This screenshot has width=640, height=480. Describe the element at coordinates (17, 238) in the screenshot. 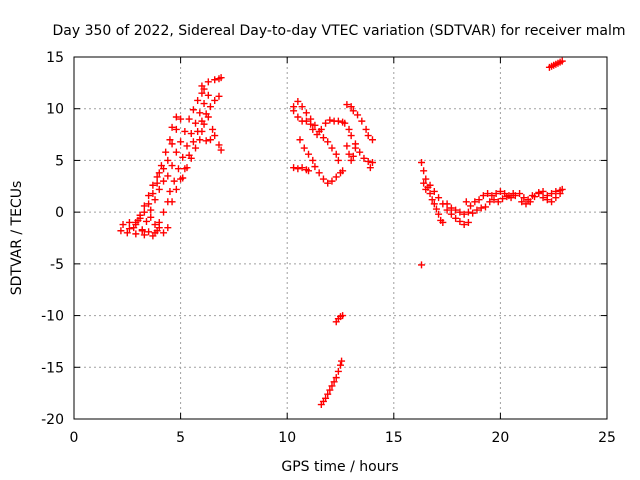

I see `y-axis-label: SDTVAR / TECUs` at that location.